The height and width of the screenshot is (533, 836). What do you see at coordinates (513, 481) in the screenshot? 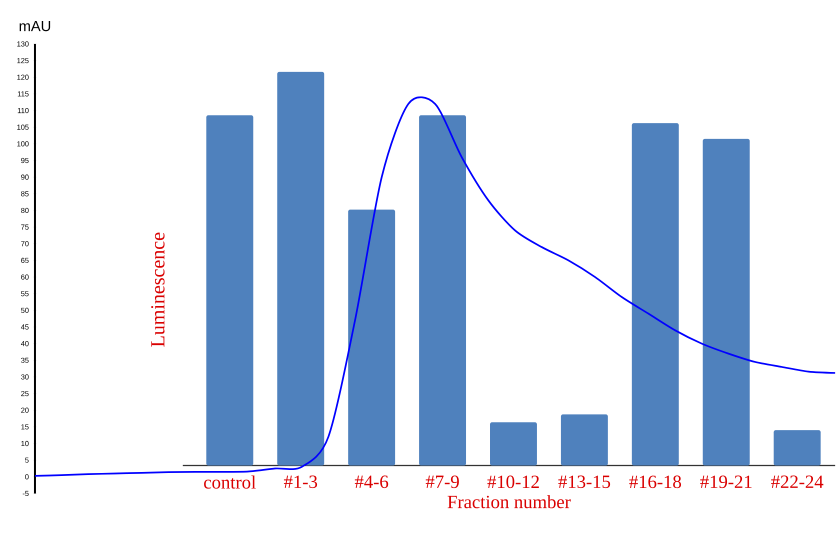
I see `x-tick-label: #10-12` at bounding box center [513, 481].